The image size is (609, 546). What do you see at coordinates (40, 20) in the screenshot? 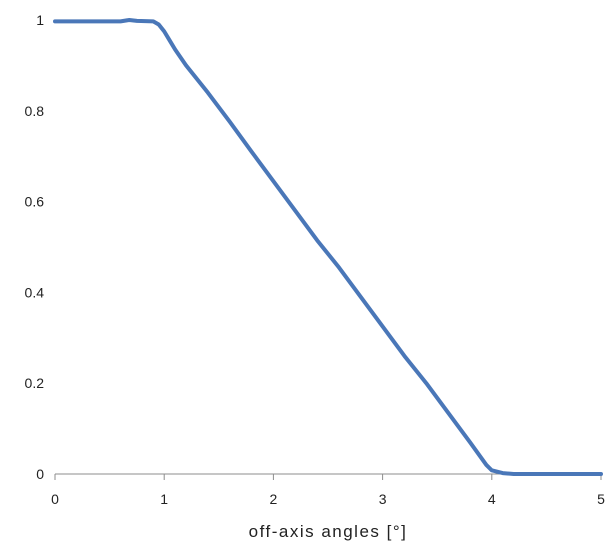
I see `y-tick-label: 1` at bounding box center [40, 20].